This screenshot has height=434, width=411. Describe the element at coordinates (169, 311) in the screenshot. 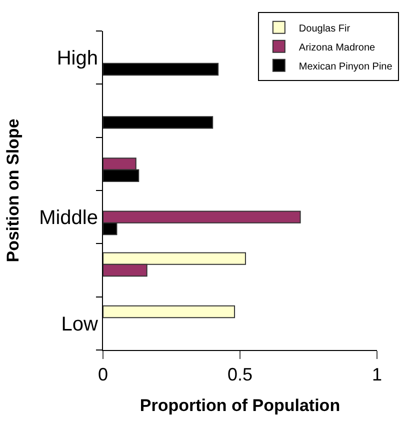

I see `bar` at that location.